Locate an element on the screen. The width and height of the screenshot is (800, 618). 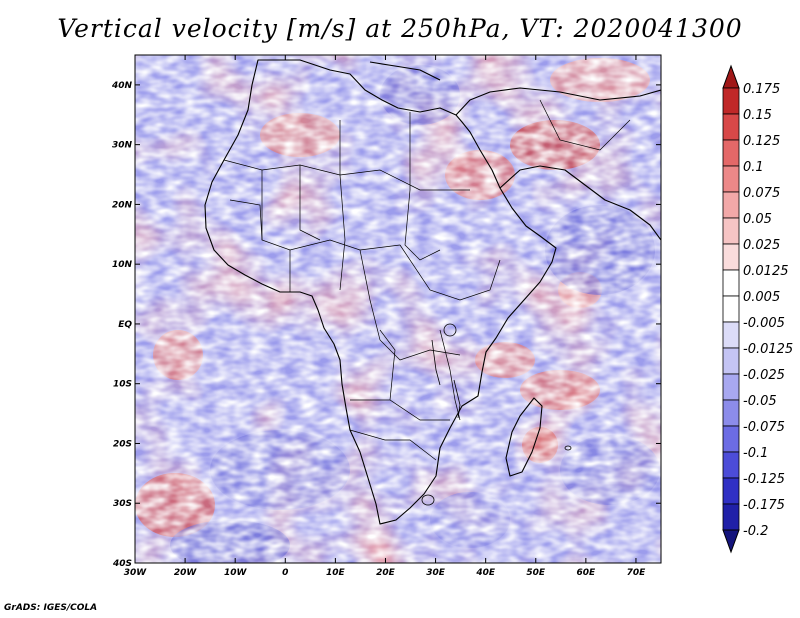
colorbar-label: 0.175 is located at coordinates (761, 89).